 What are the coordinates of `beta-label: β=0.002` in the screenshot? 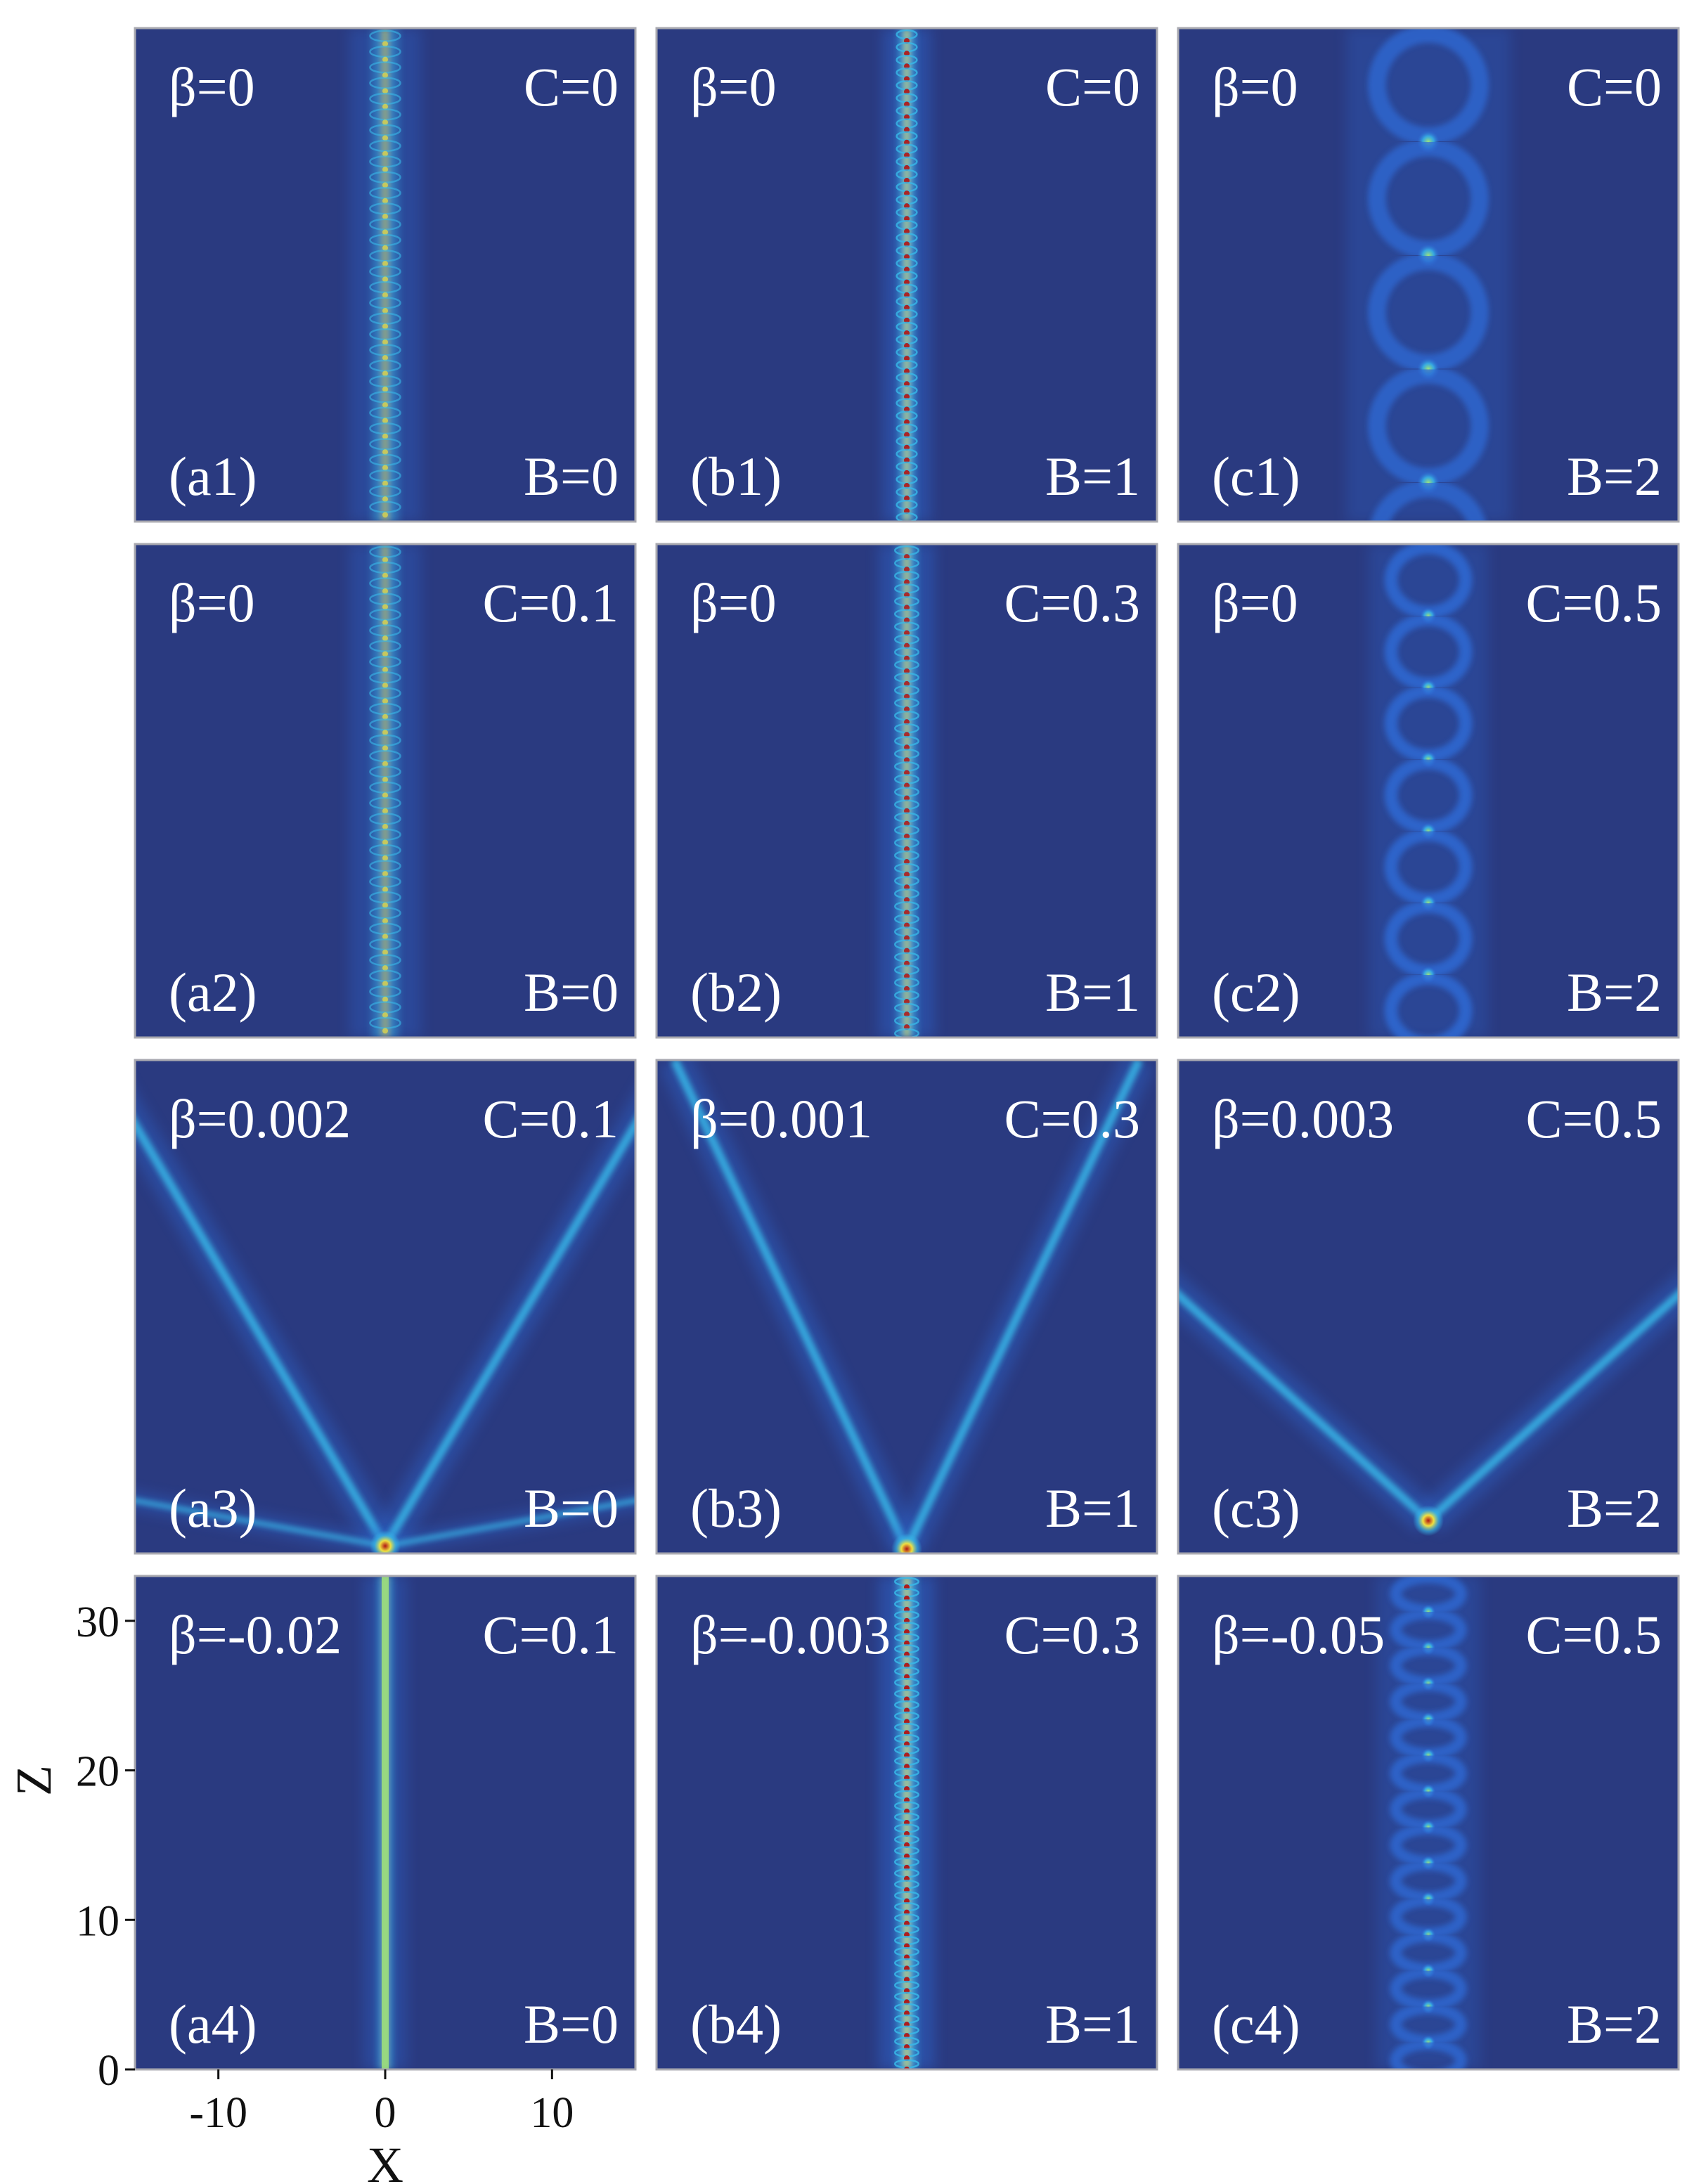 It's located at (260, 1118).